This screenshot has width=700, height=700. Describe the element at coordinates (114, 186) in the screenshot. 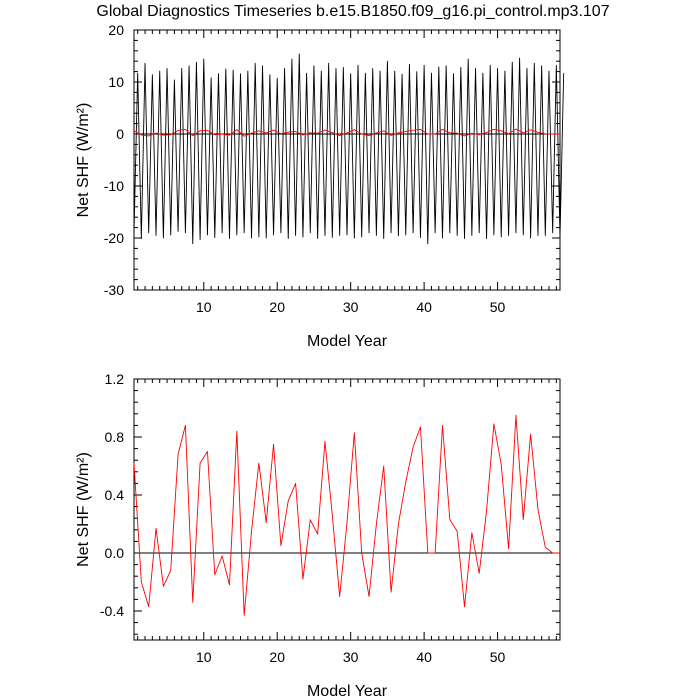

I see `top-ytick-label-2: -10` at that location.